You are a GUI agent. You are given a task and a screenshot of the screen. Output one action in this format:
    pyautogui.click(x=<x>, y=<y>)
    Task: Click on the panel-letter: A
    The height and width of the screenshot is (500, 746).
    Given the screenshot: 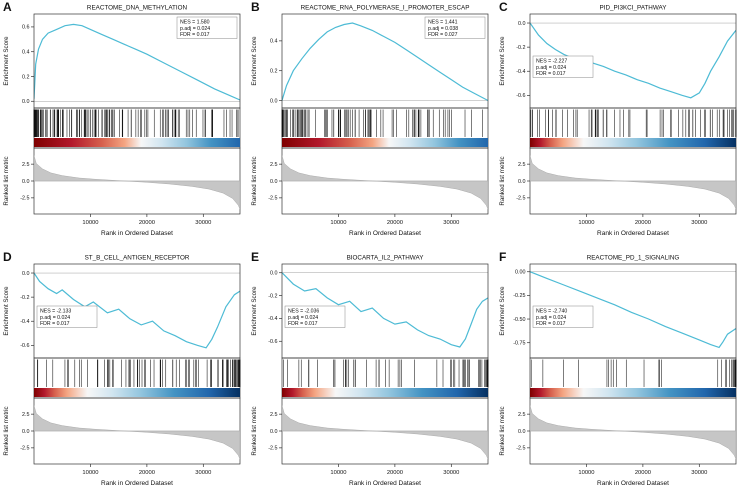 What is the action you would take?
    pyautogui.click(x=7, y=7)
    